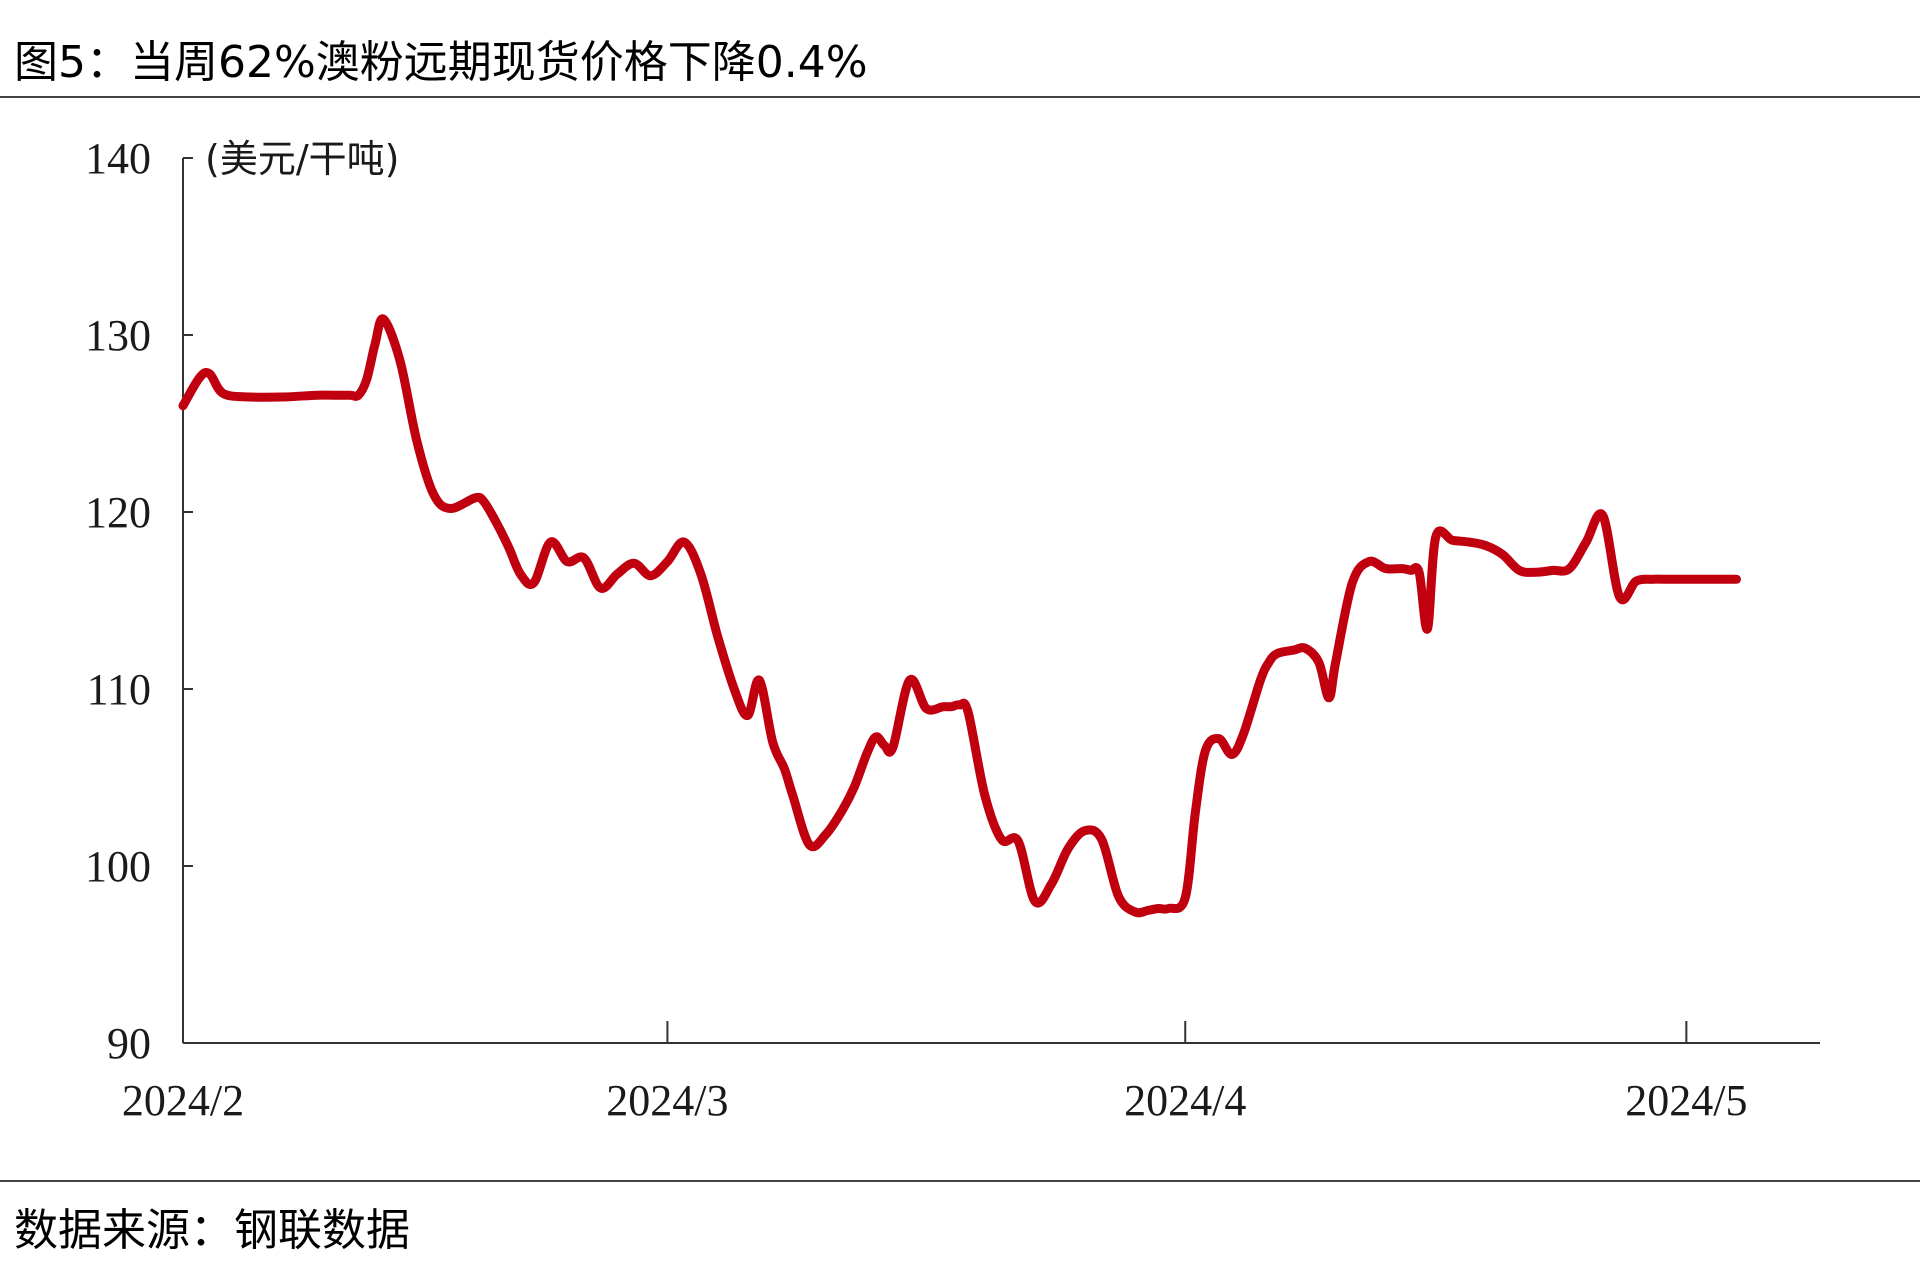 The height and width of the screenshot is (1279, 1920). What do you see at coordinates (1185, 1100) in the screenshot?
I see `x-tick-label: 2024/4` at bounding box center [1185, 1100].